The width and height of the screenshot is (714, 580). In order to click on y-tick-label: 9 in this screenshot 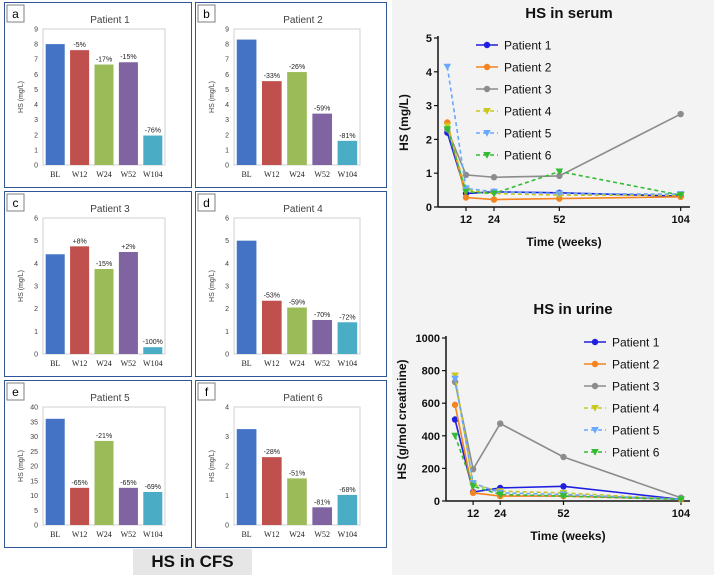, I will do `click(36, 30)`.